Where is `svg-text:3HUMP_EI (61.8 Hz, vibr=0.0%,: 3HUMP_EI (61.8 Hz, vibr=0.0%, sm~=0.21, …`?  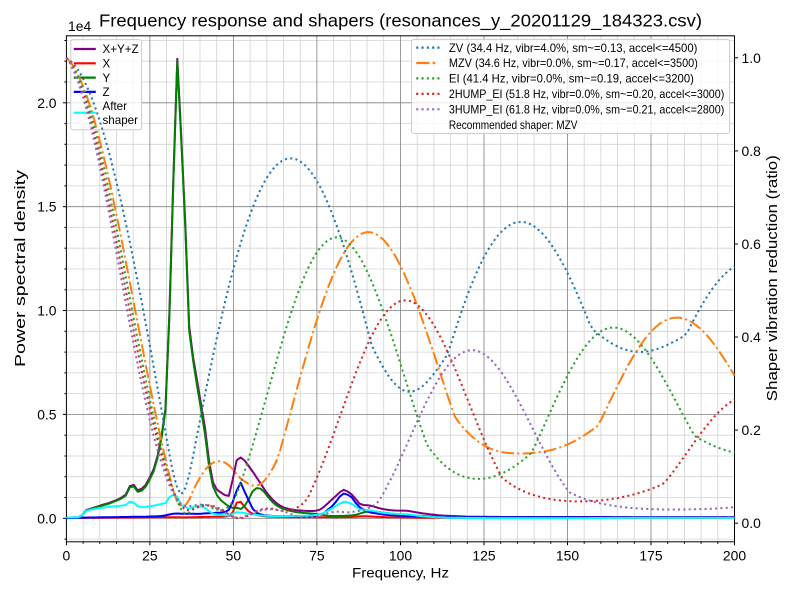 svg-text:3HUMP_EI (61.8 Hz, vibr=0.0%,: 3HUMP_EI (61.8 Hz, vibr=0.0%, sm~=0.21, … is located at coordinates (587, 110).